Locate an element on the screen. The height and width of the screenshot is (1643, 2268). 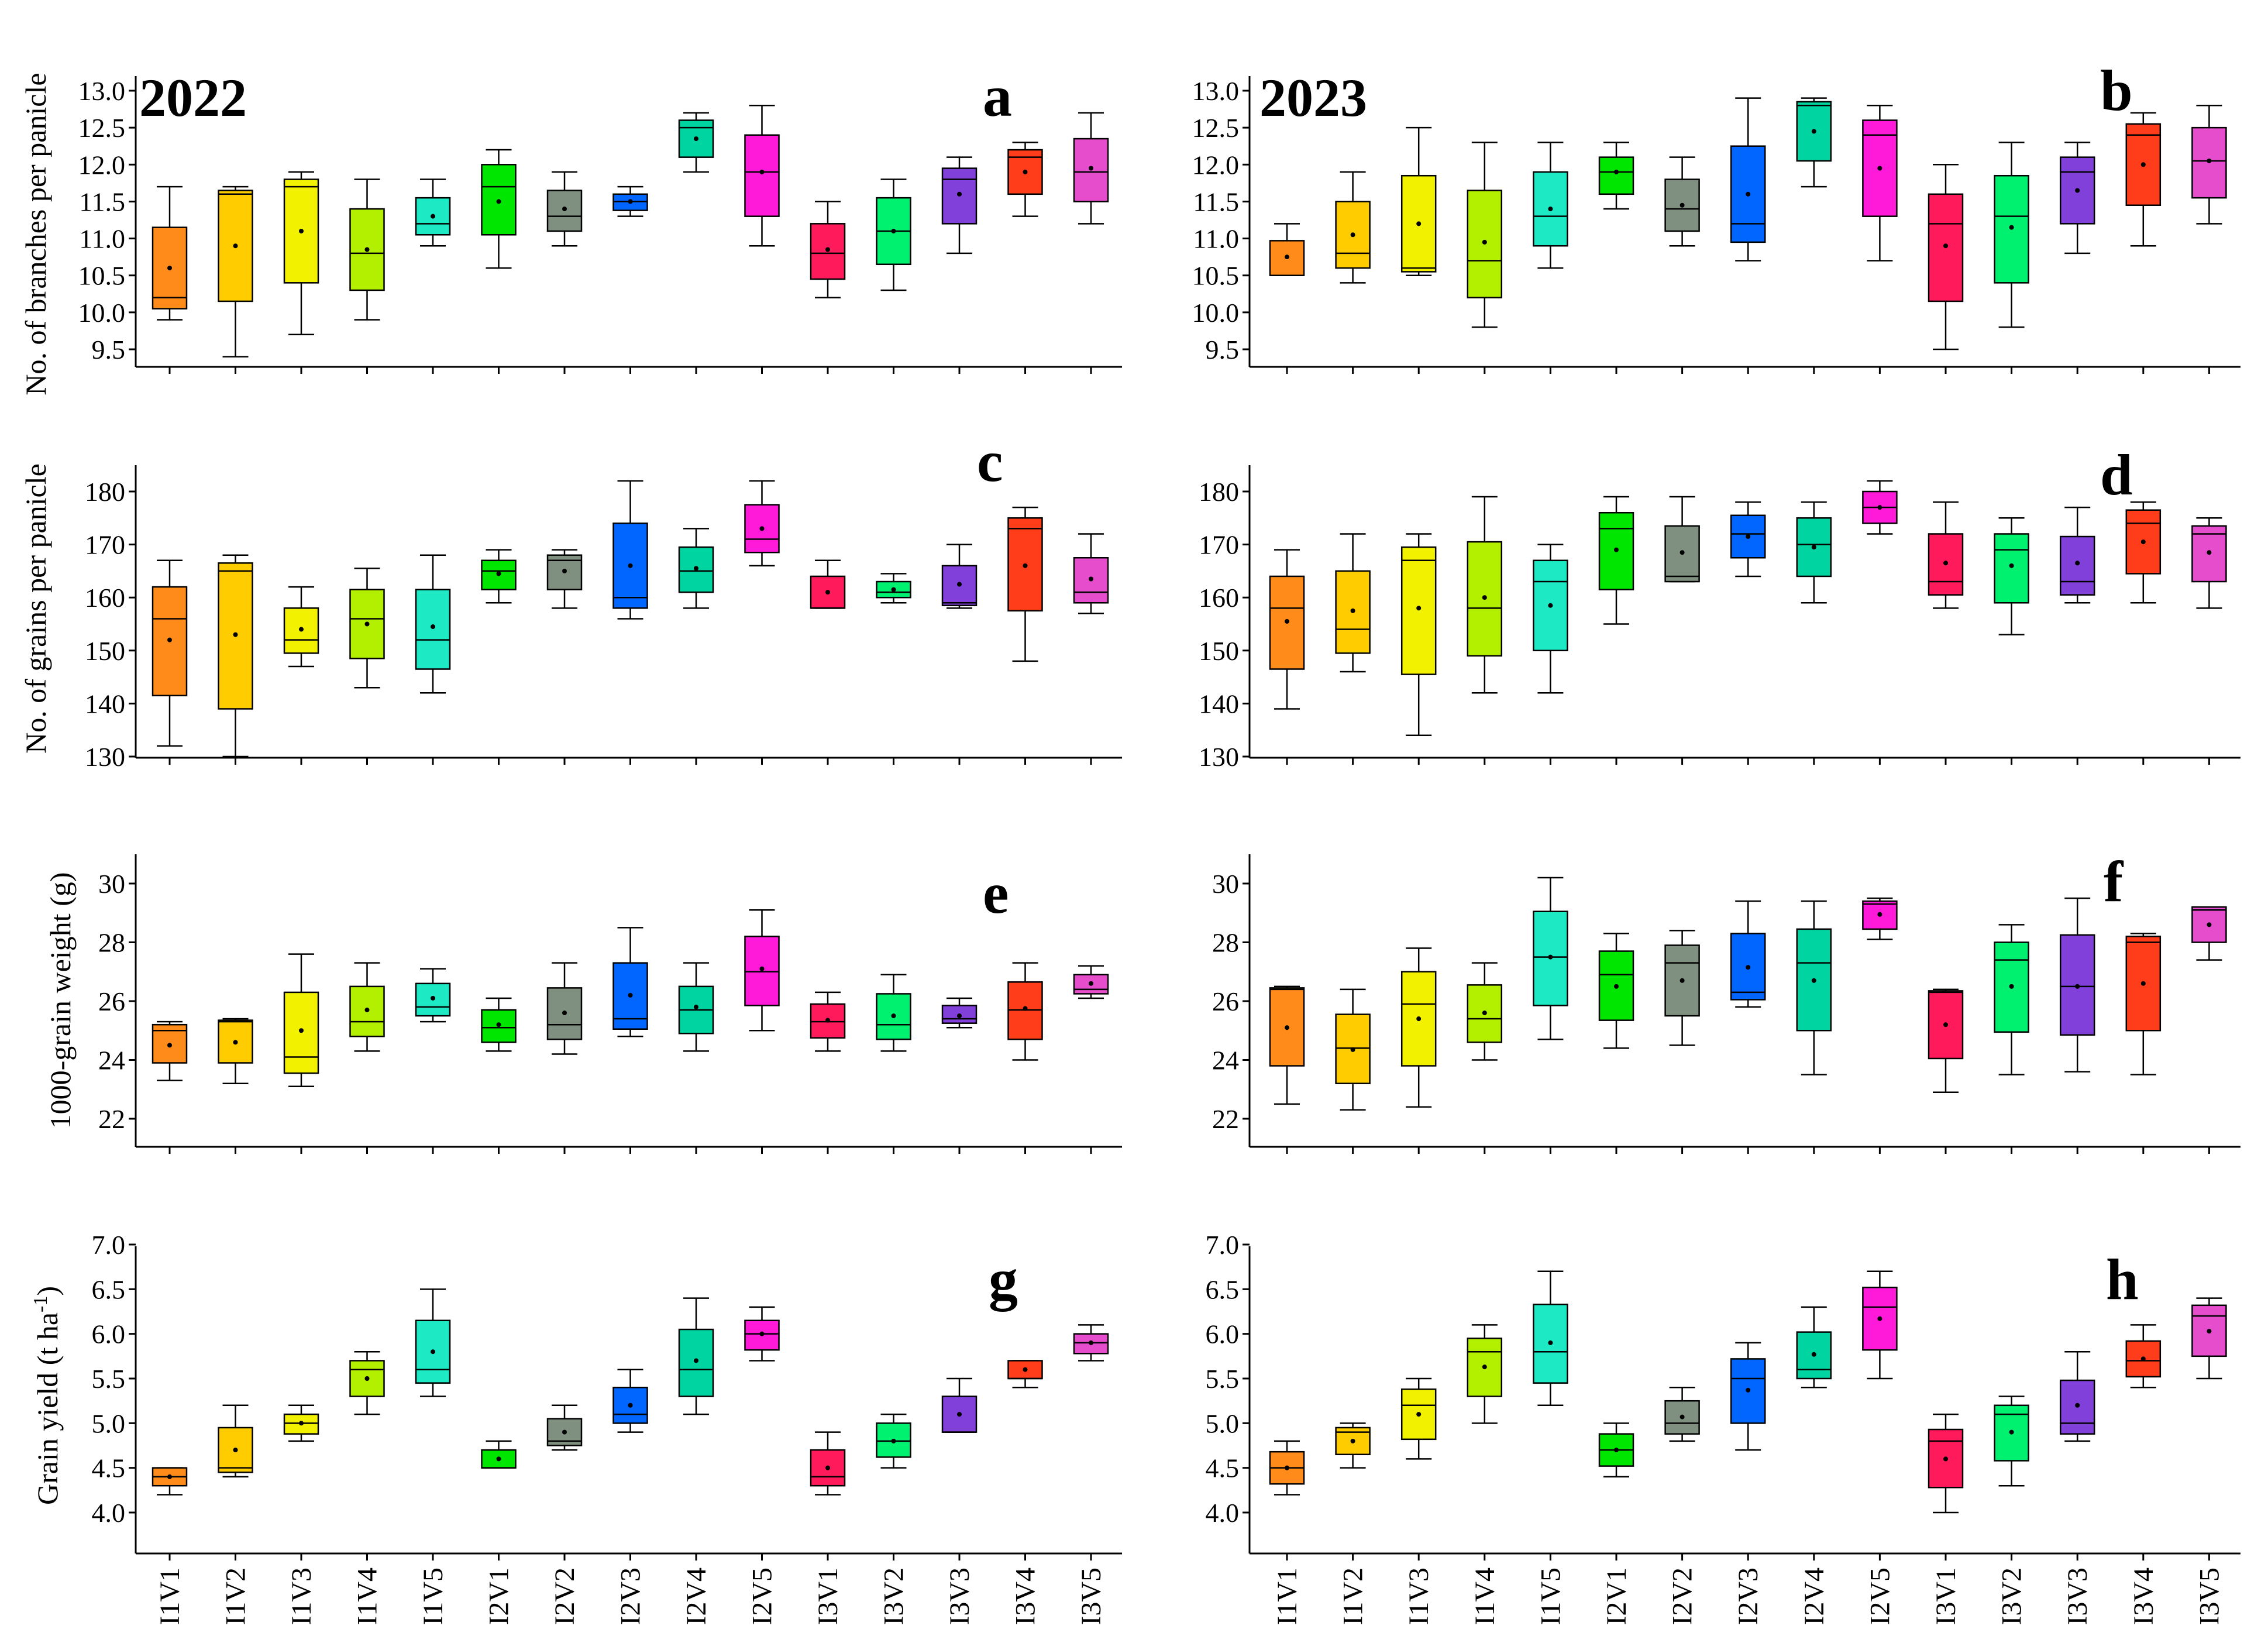
x-category-label: I2V1 is located at coordinates (499, 1596).